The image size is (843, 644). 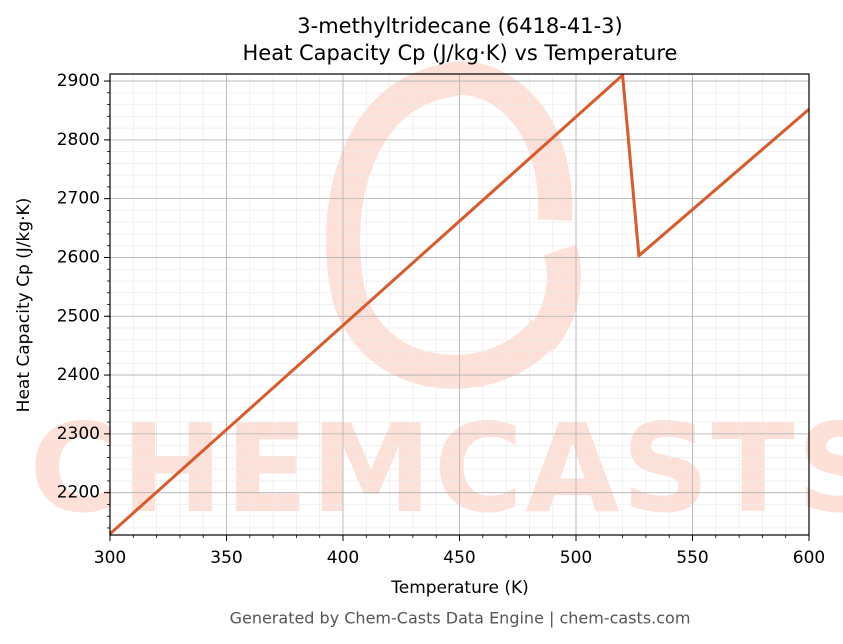 What do you see at coordinates (78, 140) in the screenshot?
I see `y-tick-label: 2800` at bounding box center [78, 140].